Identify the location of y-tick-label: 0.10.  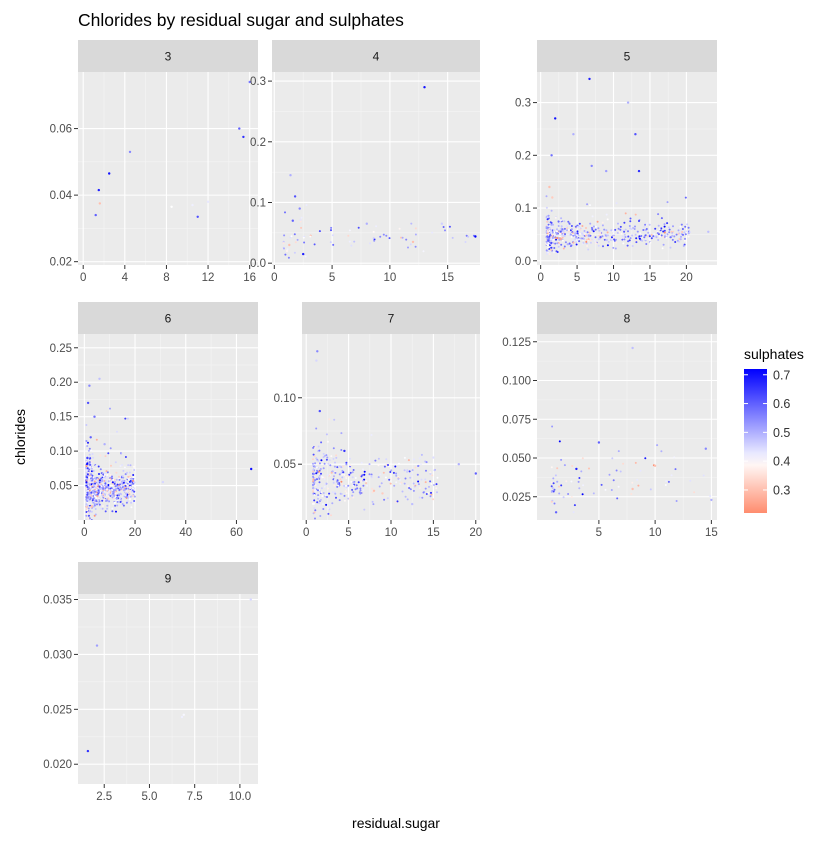
(61, 452).